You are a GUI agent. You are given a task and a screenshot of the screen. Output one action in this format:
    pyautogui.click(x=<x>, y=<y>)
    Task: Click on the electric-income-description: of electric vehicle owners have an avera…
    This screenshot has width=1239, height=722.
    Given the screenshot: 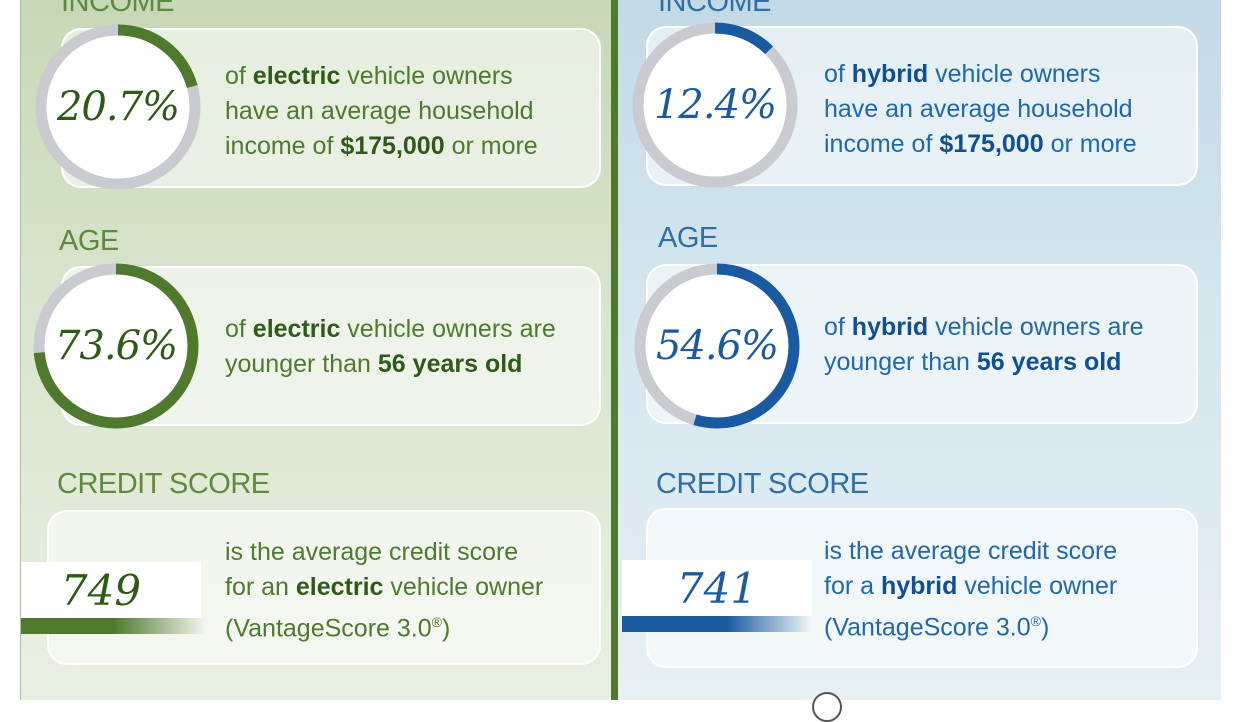 What is the action you would take?
    pyautogui.click(x=381, y=111)
    